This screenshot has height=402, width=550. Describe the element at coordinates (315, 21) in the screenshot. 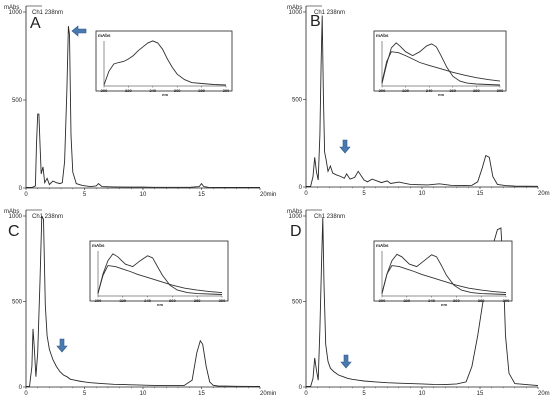

I see `panel-letter: B` at that location.